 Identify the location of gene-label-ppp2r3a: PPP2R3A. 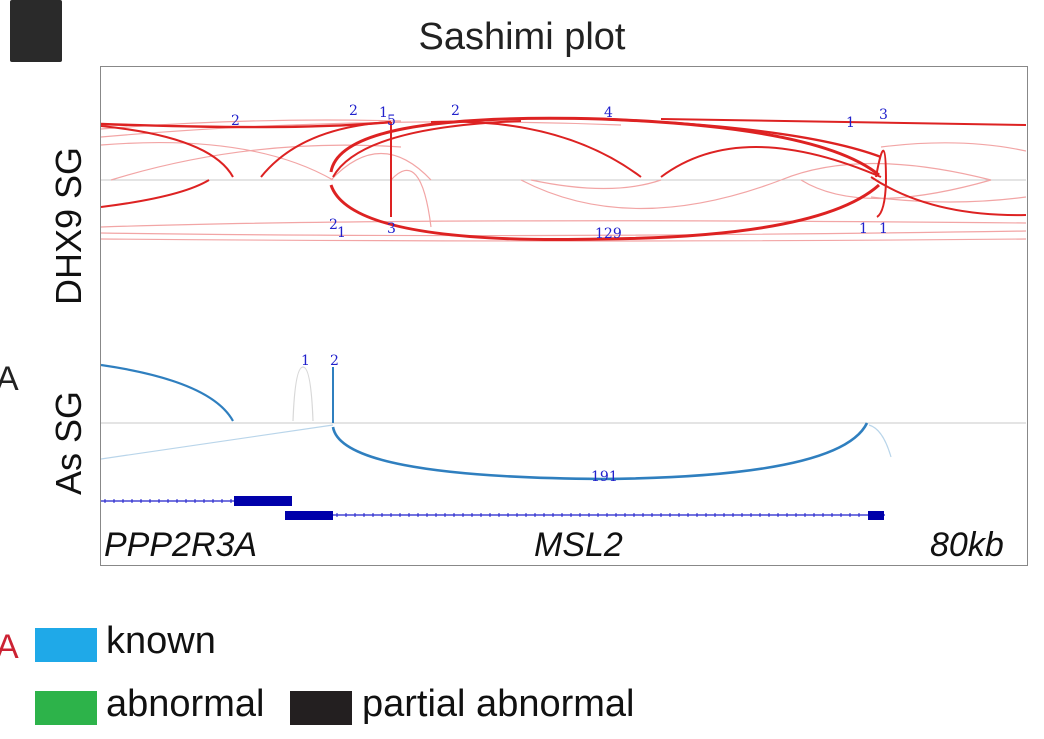
(181, 545).